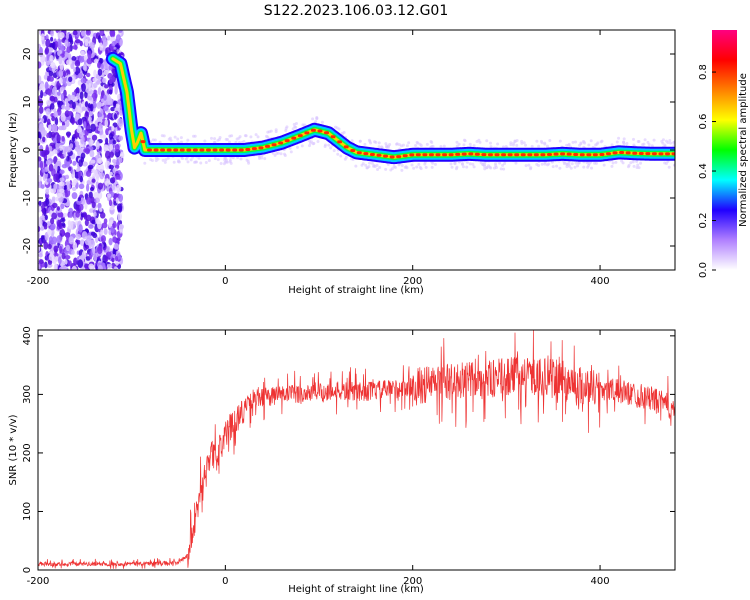  I want to click on snr-xtick-label: 200, so click(412, 581).